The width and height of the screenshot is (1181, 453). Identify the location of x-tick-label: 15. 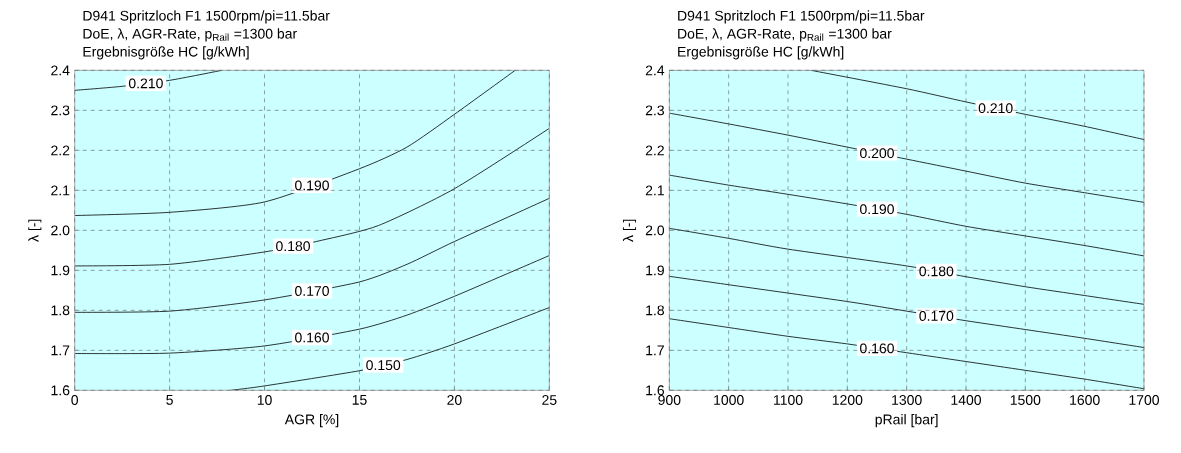
(359, 400).